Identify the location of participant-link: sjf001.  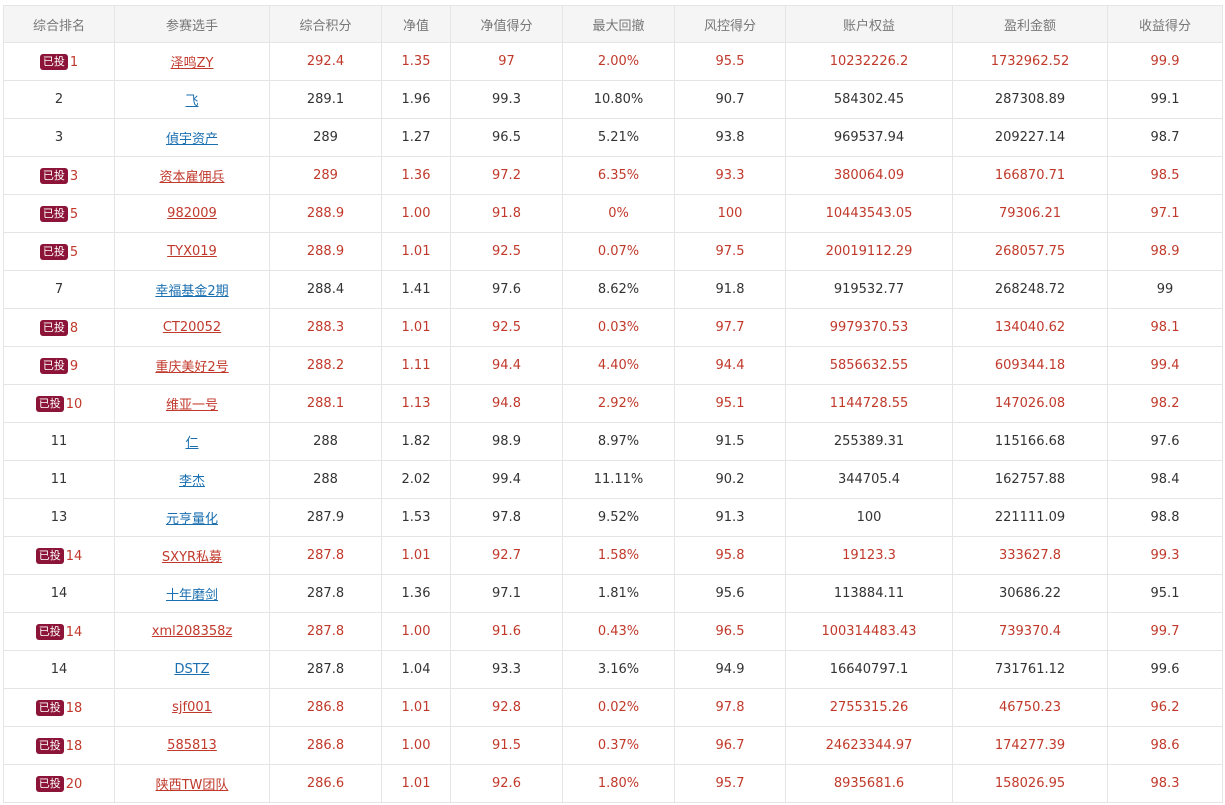
(192, 707).